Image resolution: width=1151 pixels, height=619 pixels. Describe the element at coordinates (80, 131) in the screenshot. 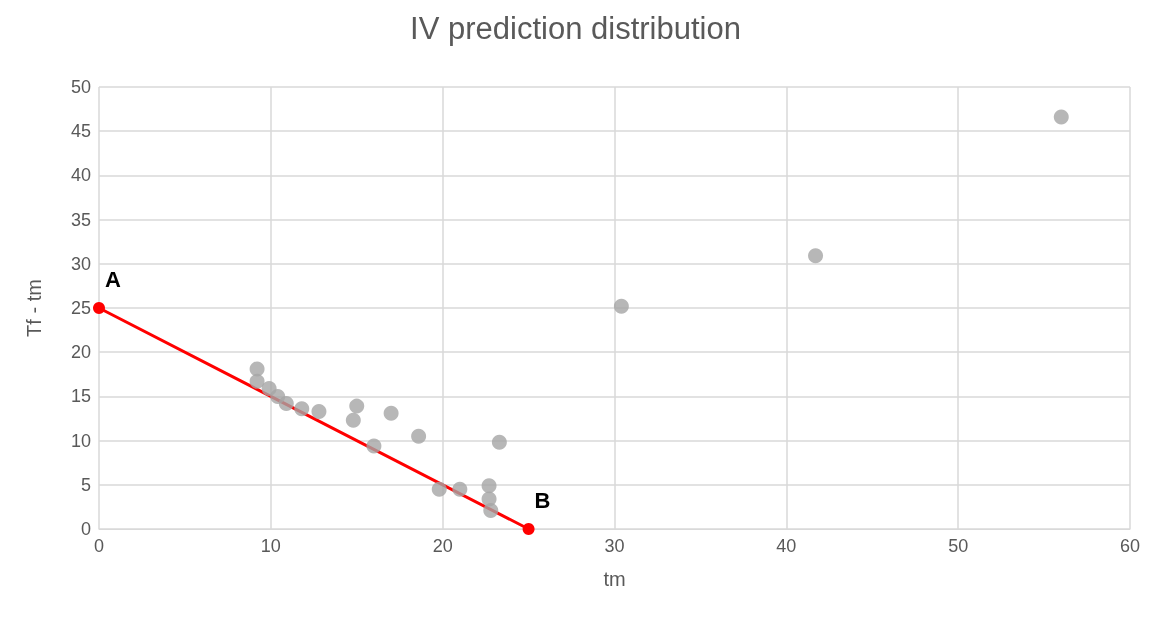

I see `y-tick-label: 45` at that location.